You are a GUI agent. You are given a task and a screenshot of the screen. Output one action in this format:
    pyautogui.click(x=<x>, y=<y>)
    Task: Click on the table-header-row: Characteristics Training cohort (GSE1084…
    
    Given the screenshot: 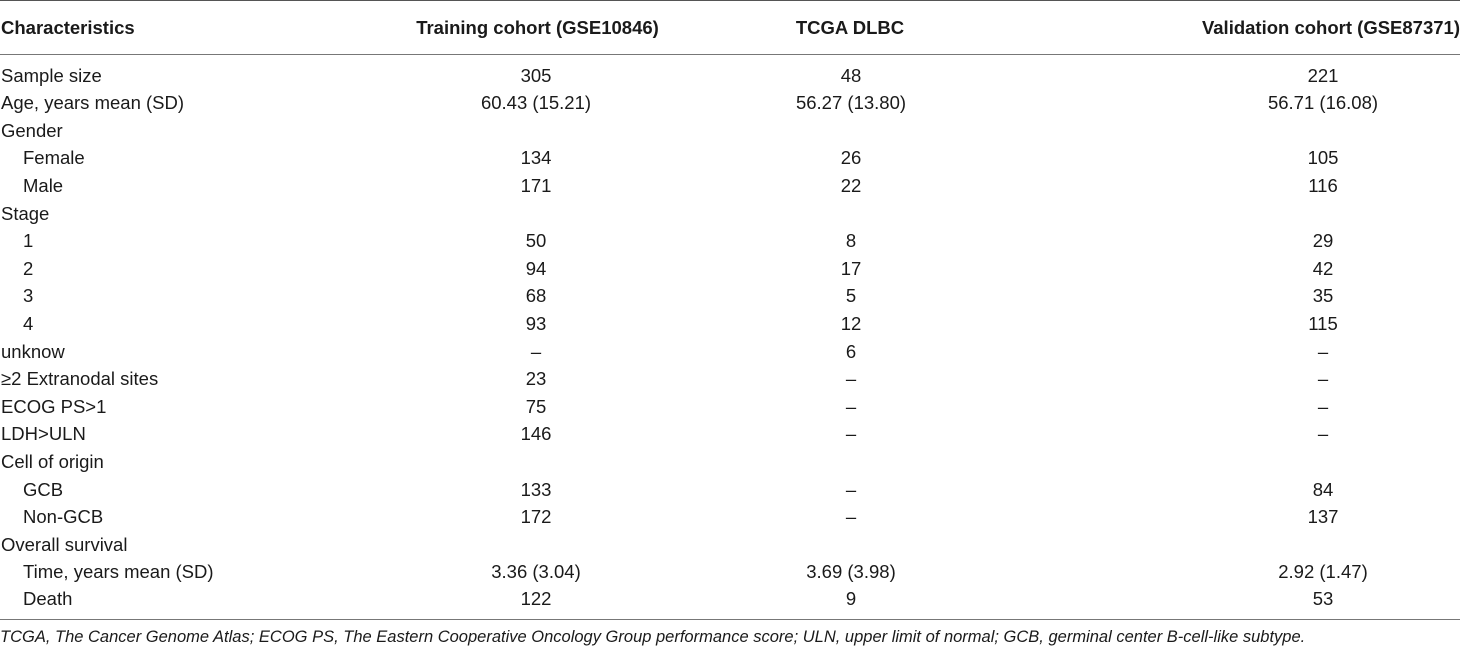 What is the action you would take?
    pyautogui.click(x=730, y=27)
    